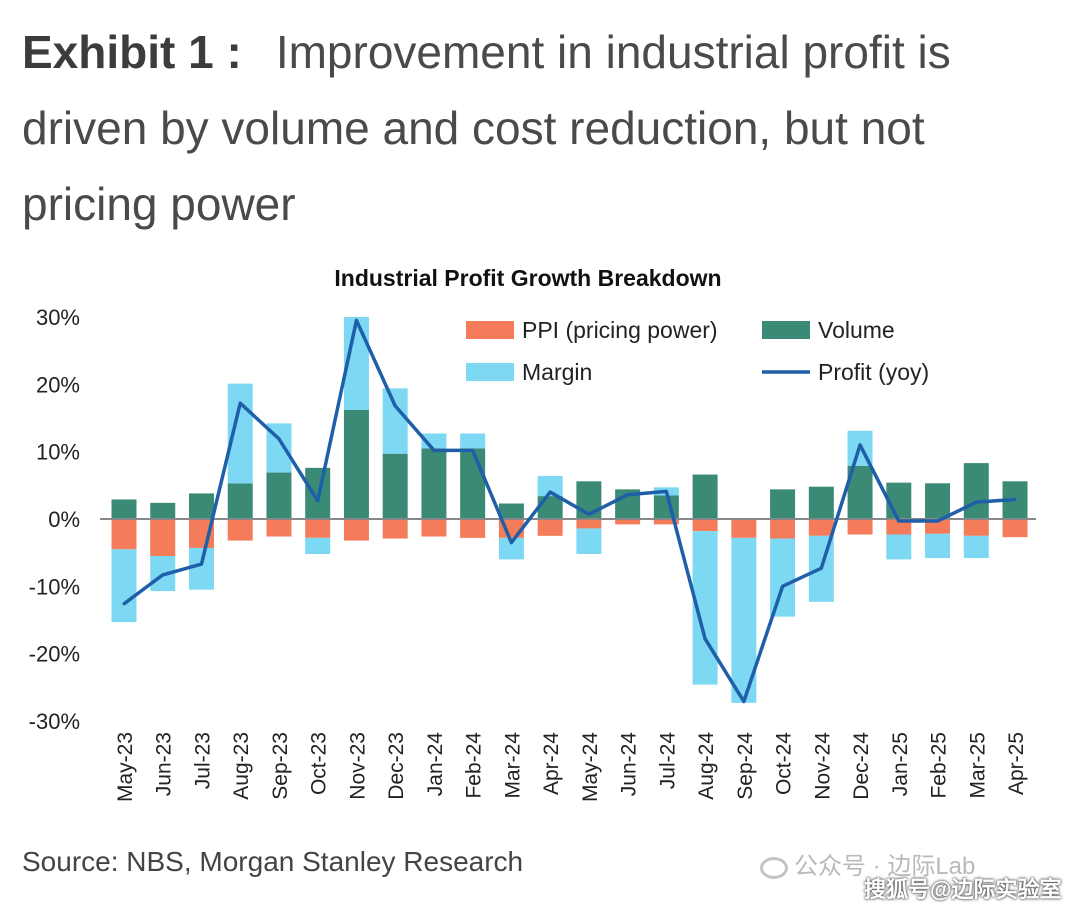 The image size is (1080, 908). I want to click on x-tick-label: Mar-24, so click(512, 765).